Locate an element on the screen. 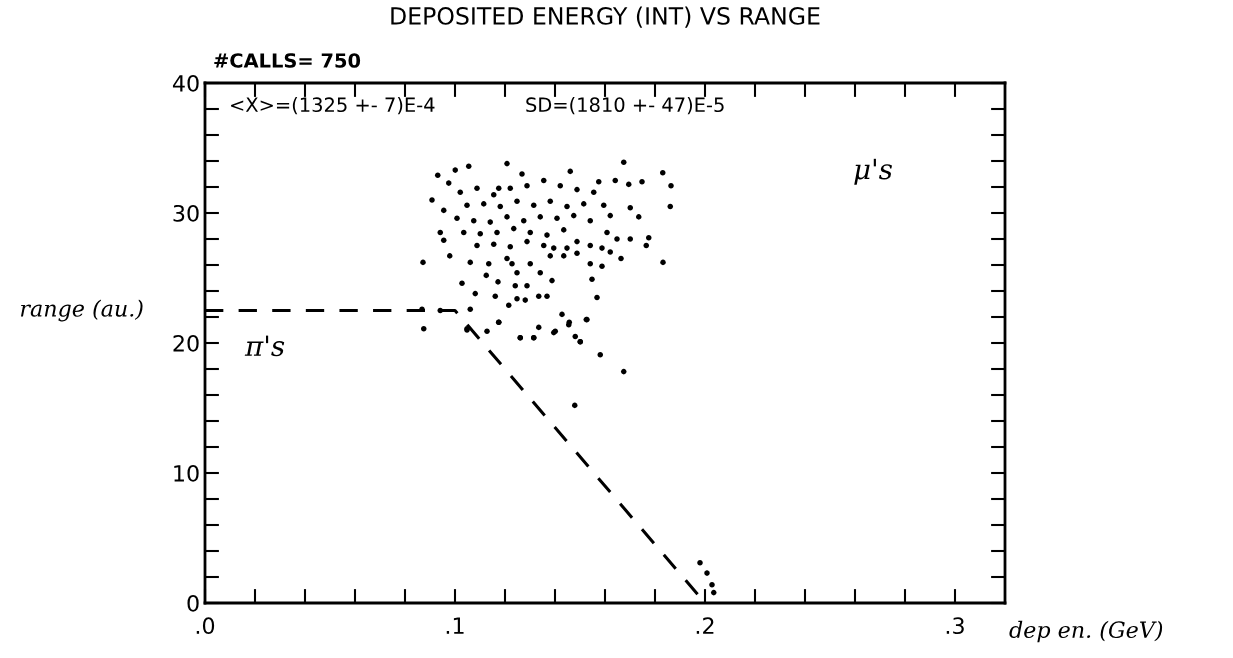  x-tick-label: .3 is located at coordinates (955, 626).